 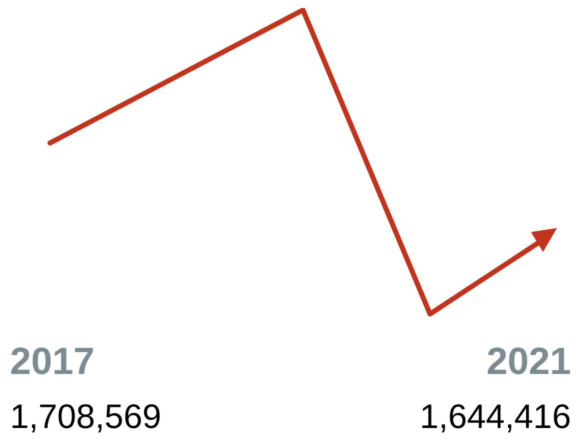 What do you see at coordinates (528, 362) in the screenshot?
I see `category-label: 2021` at bounding box center [528, 362].